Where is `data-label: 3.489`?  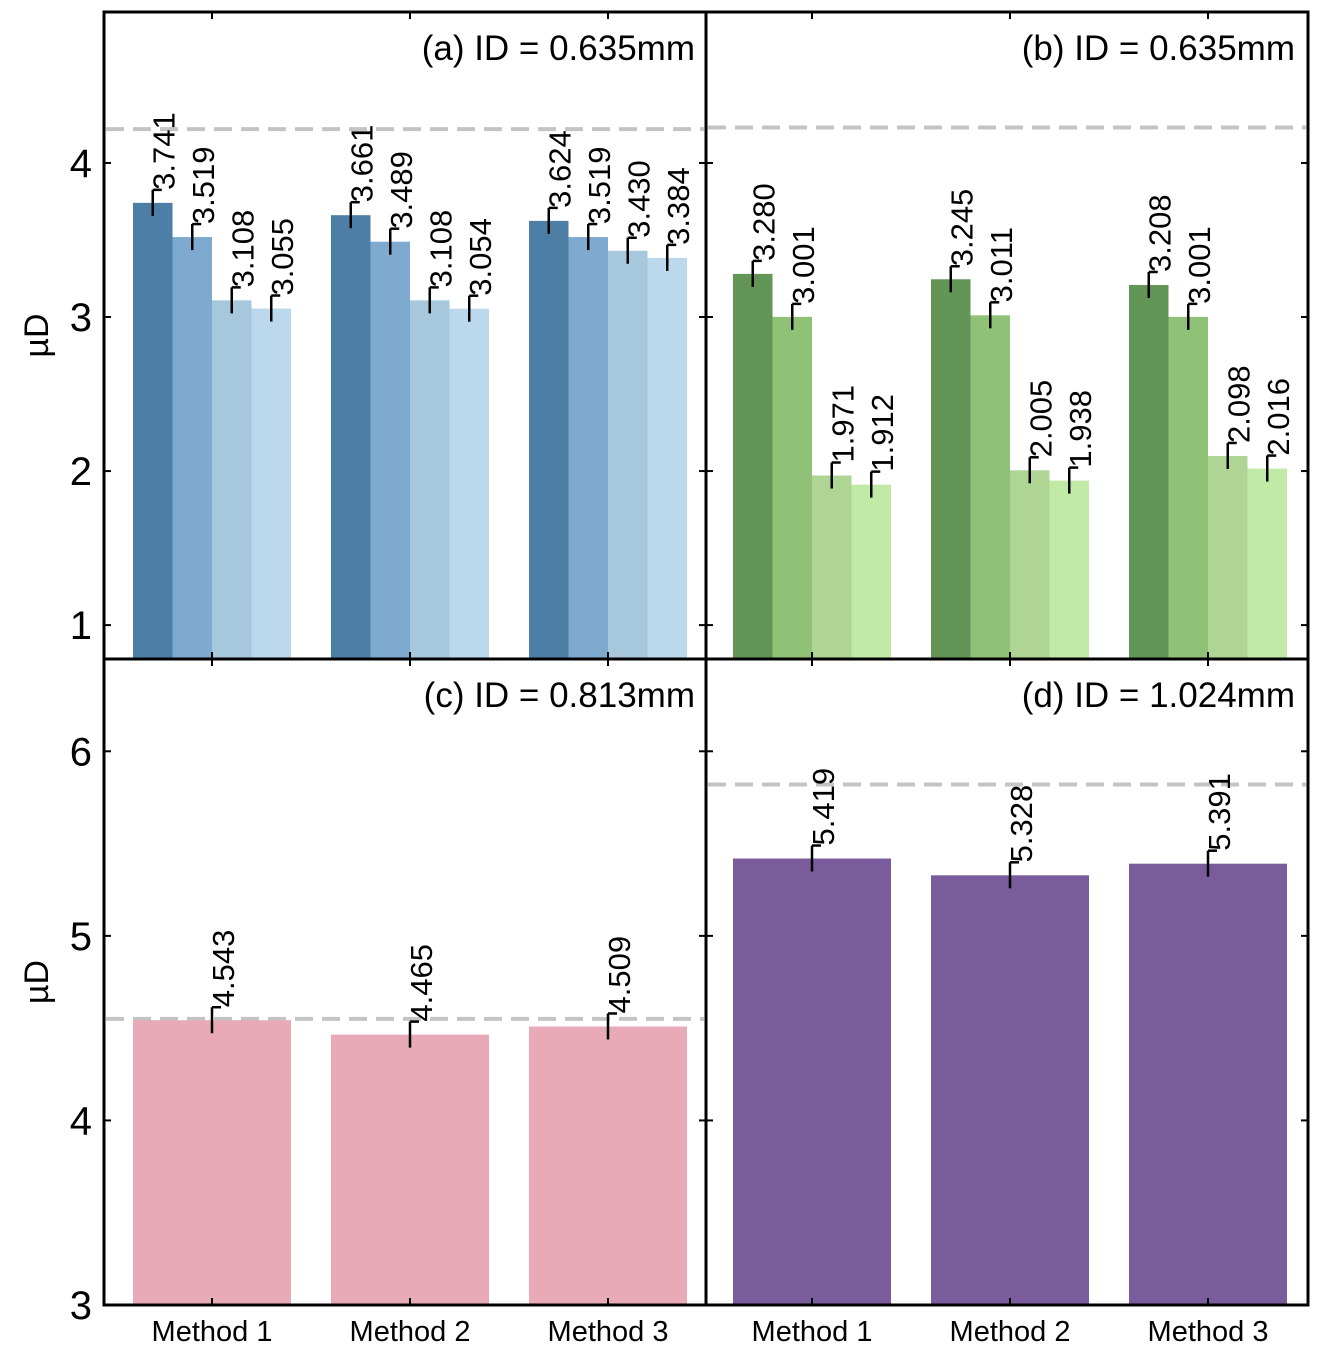
data-label: 3.489 is located at coordinates (401, 190).